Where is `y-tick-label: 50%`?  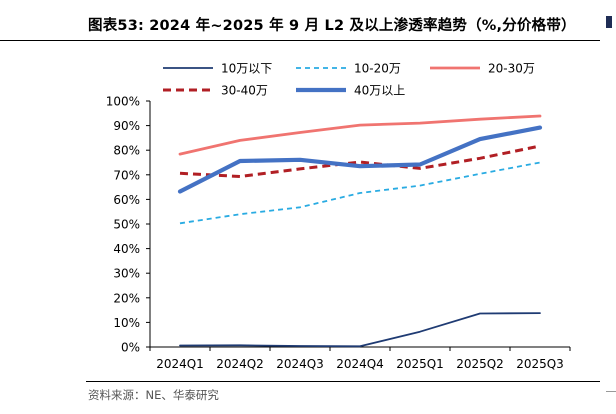 y-tick-label: 50% is located at coordinates (126, 225).